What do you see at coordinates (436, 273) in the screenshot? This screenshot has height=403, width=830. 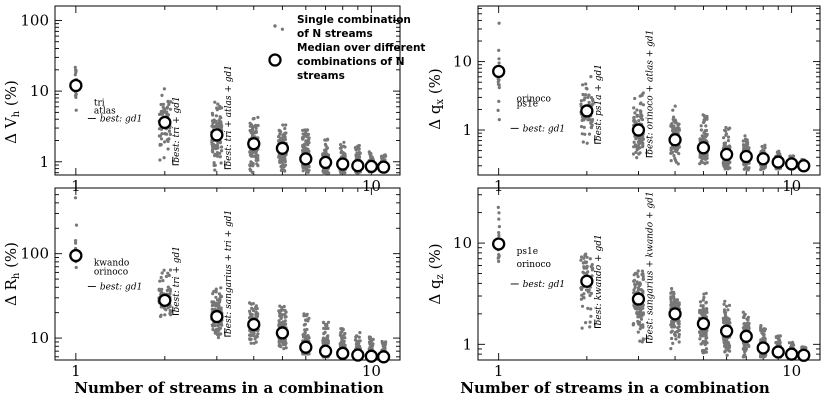 I see `ylabel-qz: Δ qz (%)` at bounding box center [436, 273].